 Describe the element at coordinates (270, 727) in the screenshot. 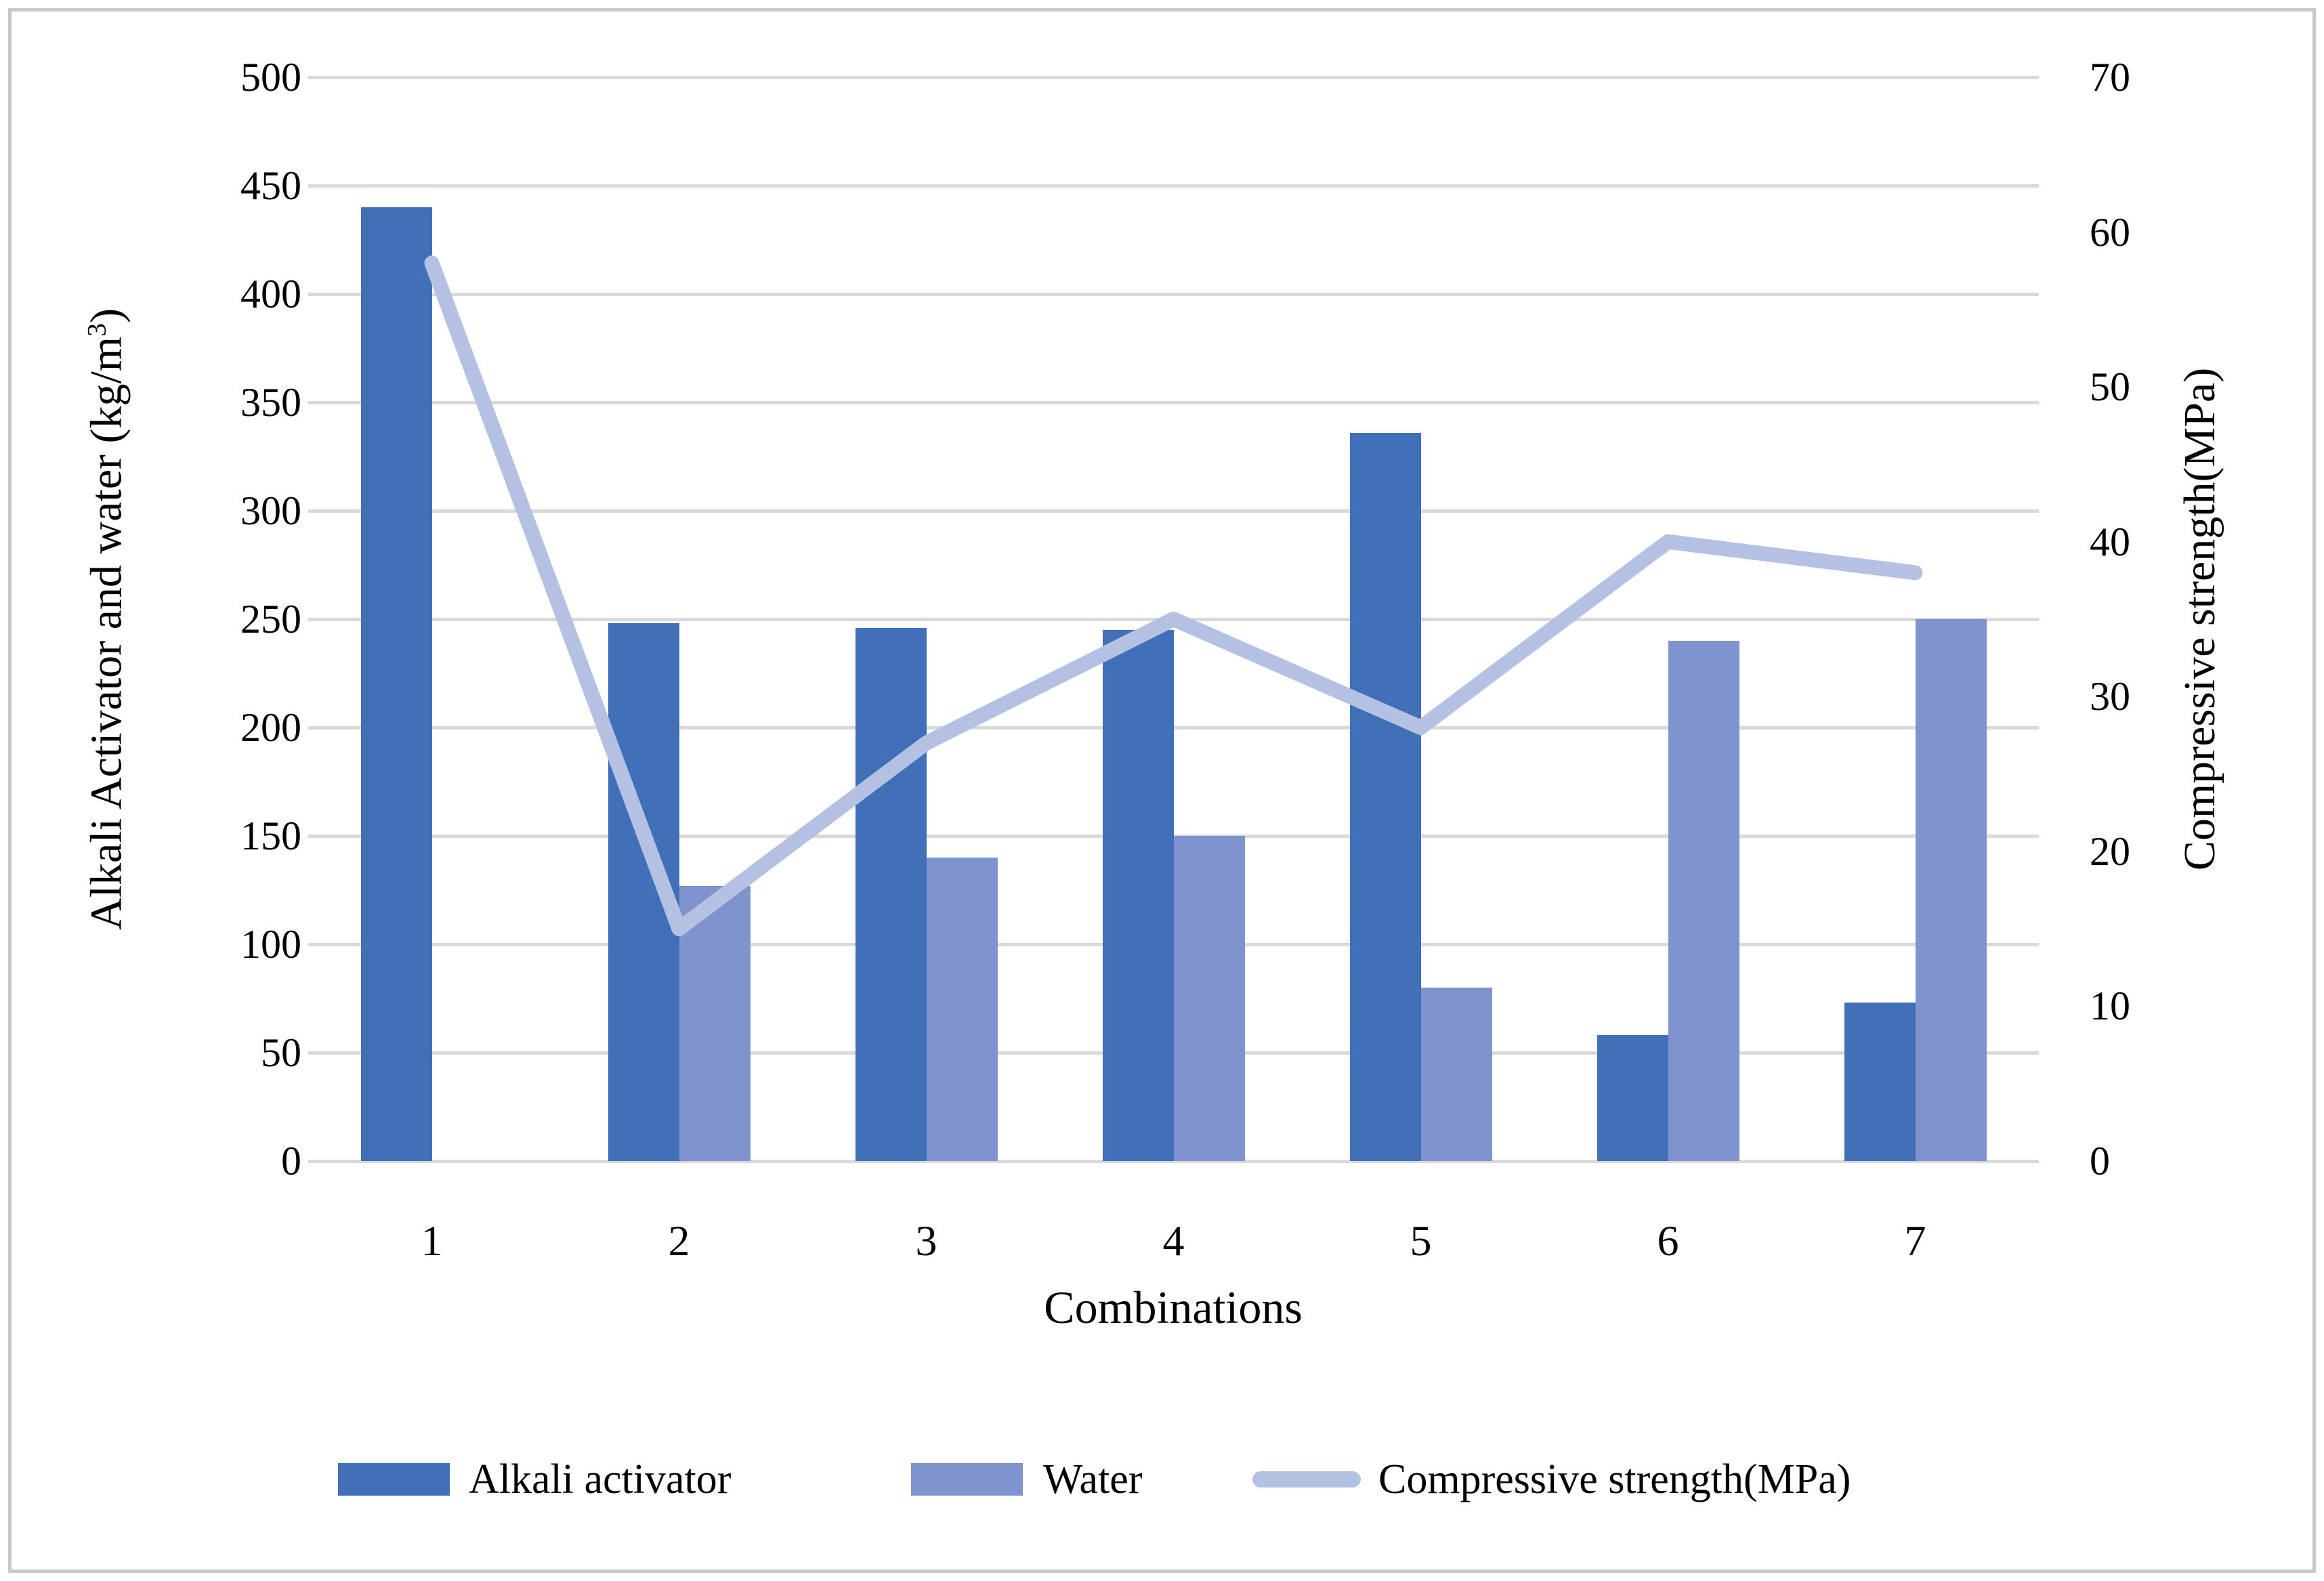

I see `left-axis-tick-label: 200` at that location.